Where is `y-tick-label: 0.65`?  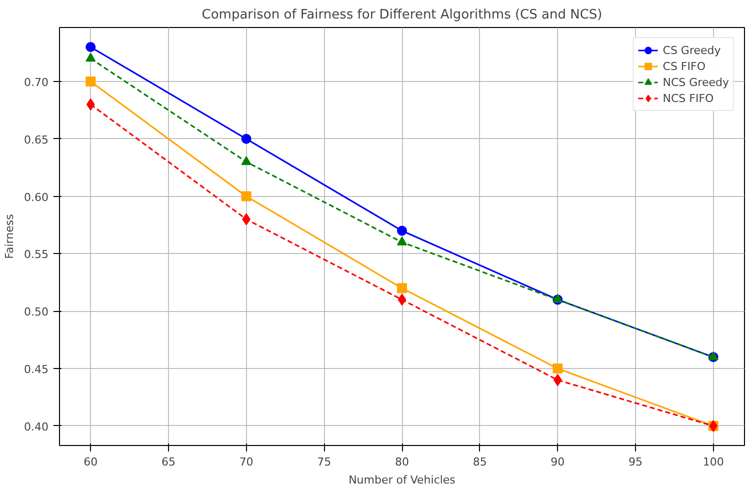 y-tick-label: 0.65 is located at coordinates (36, 139).